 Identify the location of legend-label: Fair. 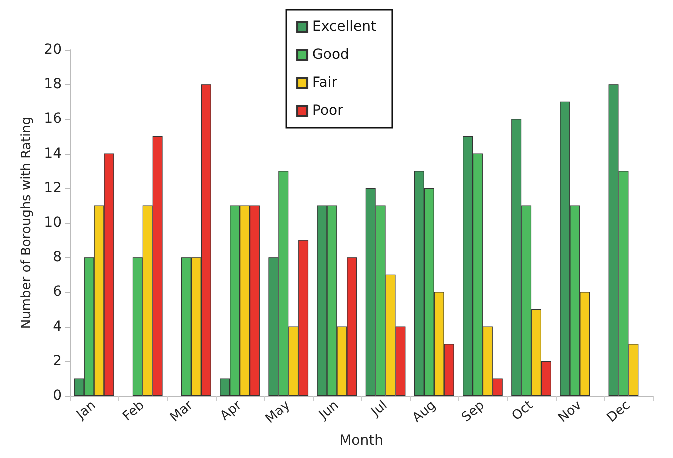
(325, 83).